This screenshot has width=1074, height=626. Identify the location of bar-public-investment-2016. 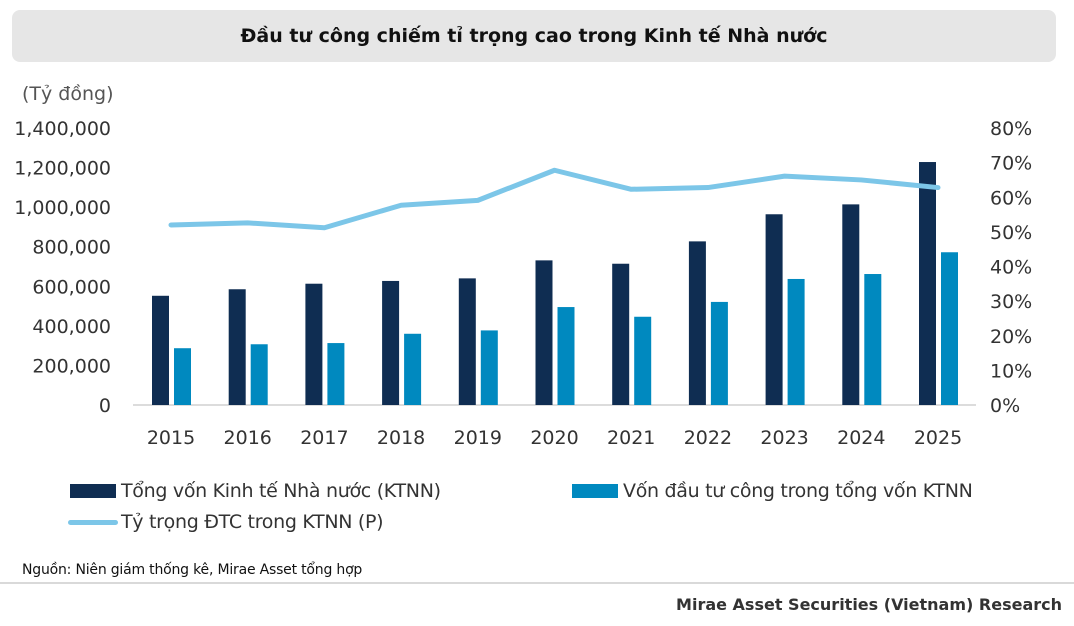
(259, 374).